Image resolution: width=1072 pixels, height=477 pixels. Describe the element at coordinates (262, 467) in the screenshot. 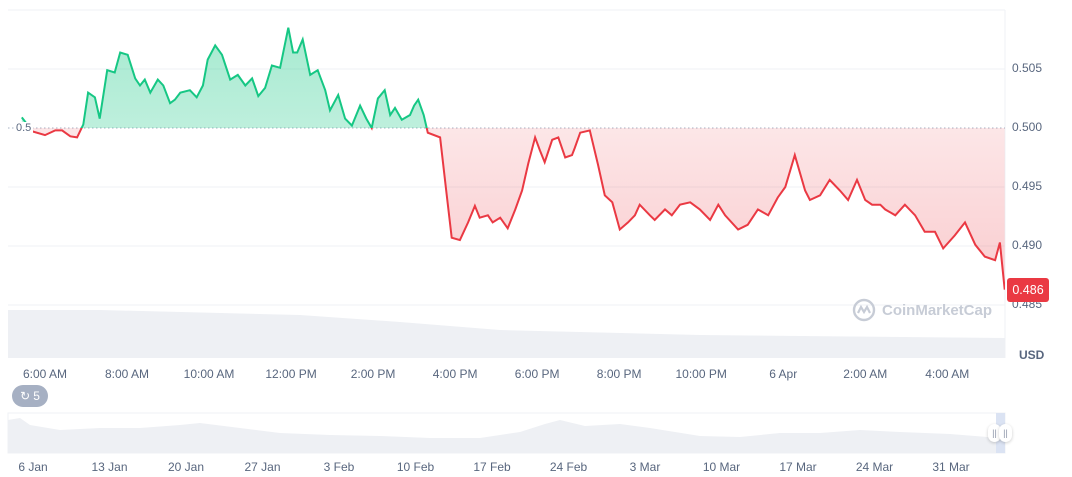

I see `navigator-date-label: 27 Jan` at that location.